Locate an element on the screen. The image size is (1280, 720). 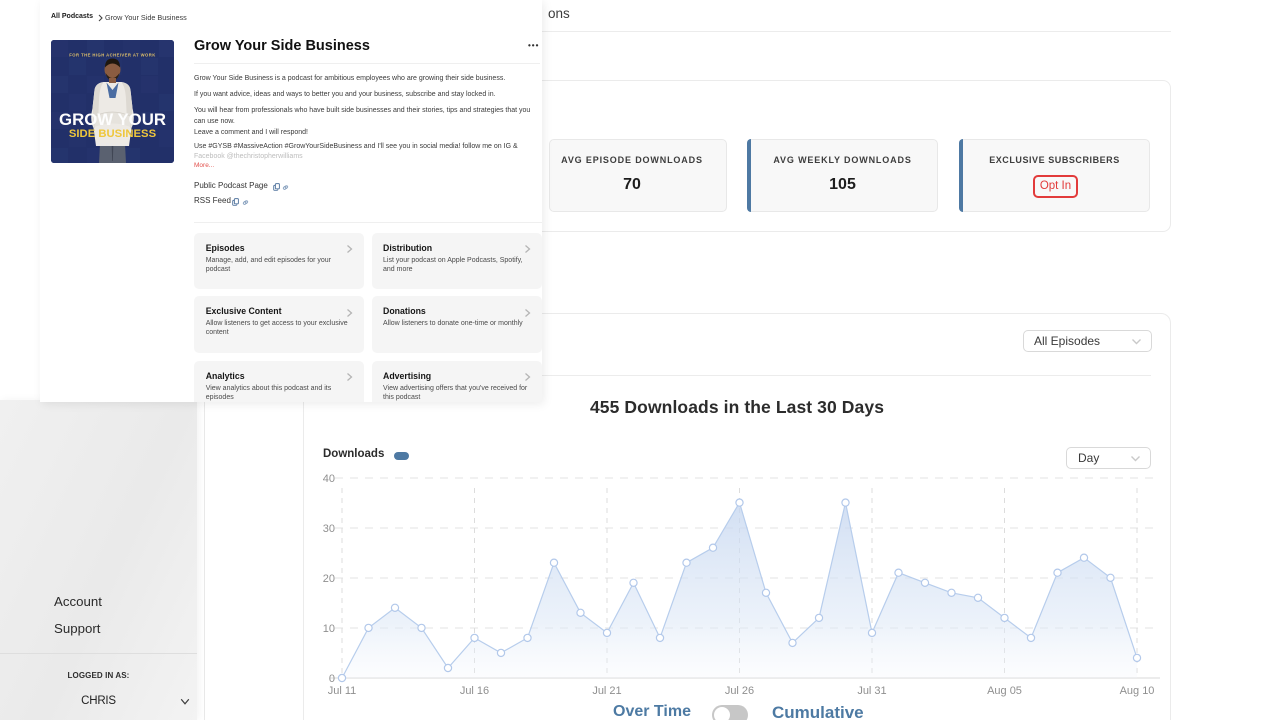
svg-text: Aug 05 is located at coordinates (1004, 691).